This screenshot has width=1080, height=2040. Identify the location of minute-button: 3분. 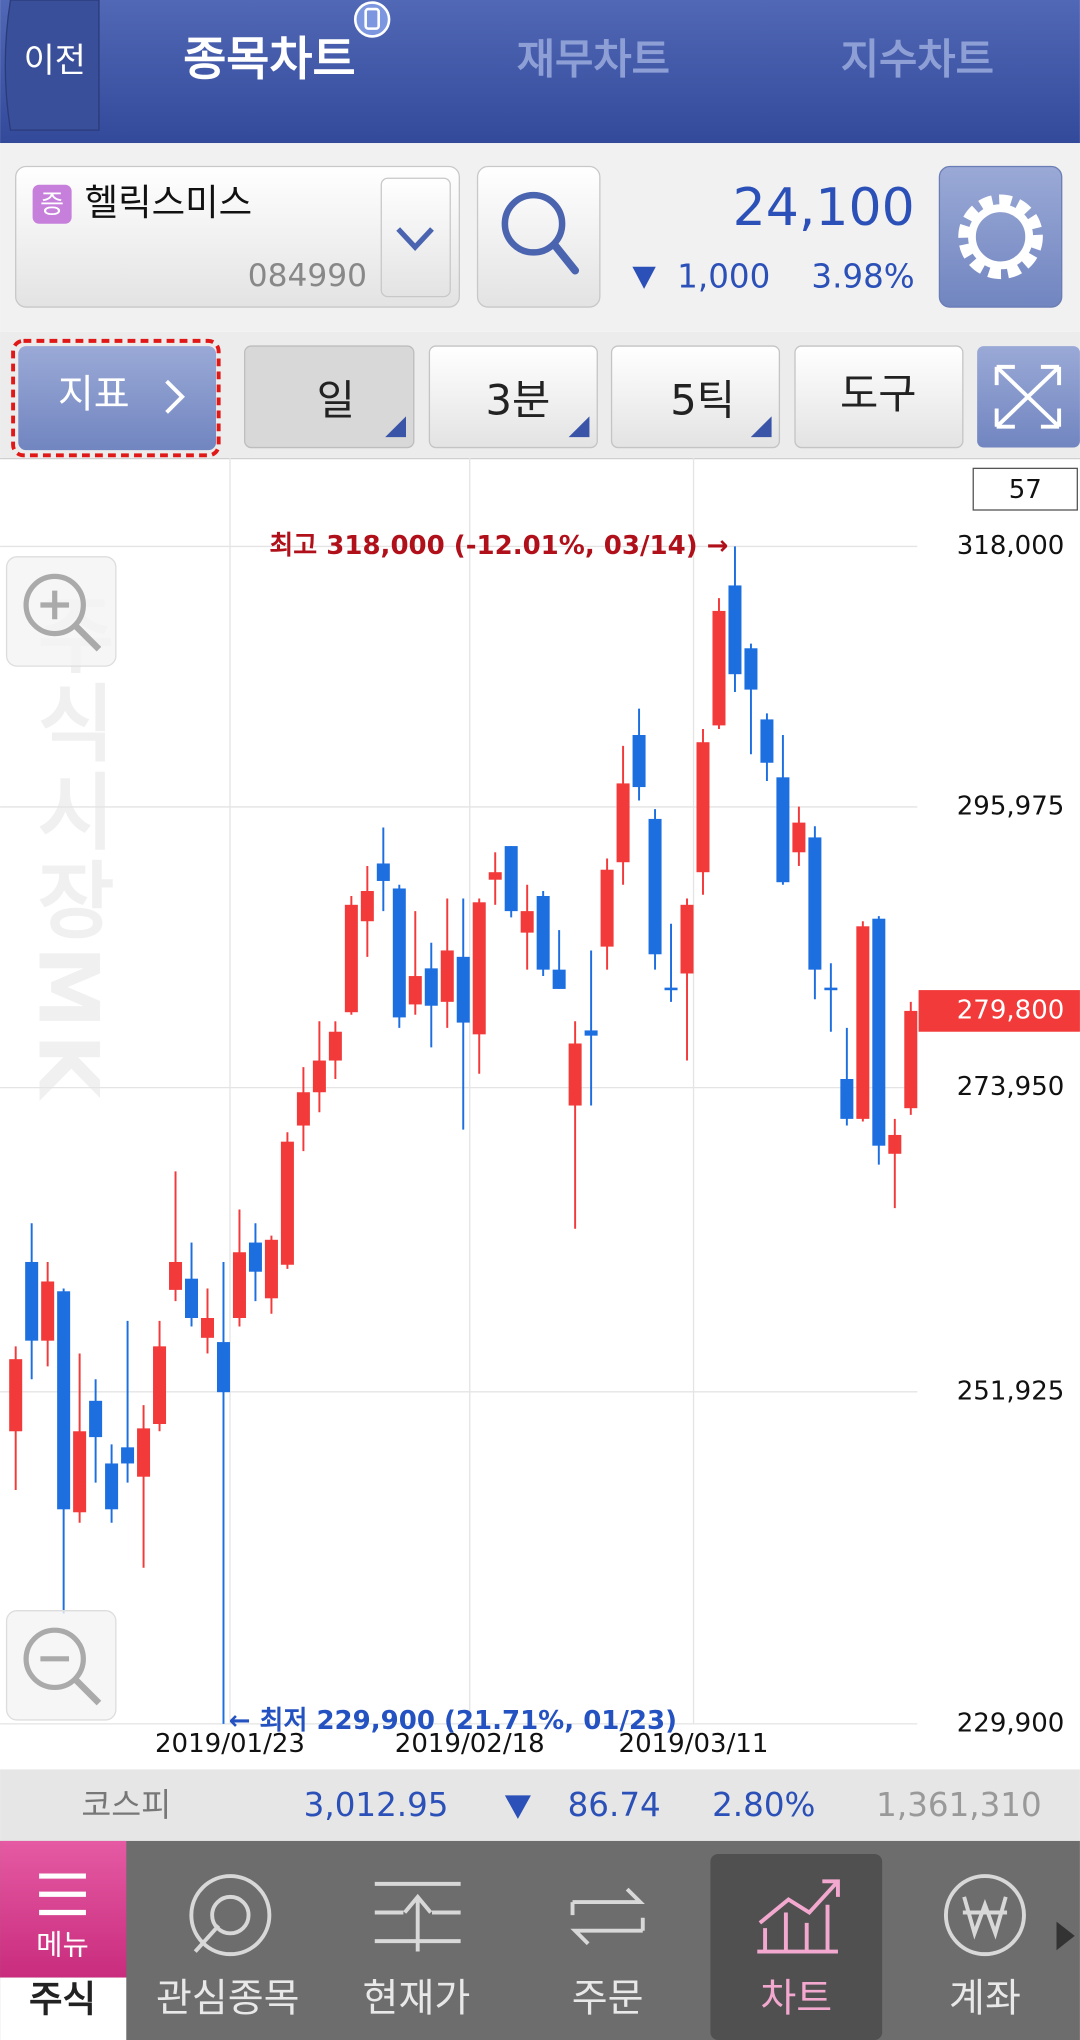
(513, 397).